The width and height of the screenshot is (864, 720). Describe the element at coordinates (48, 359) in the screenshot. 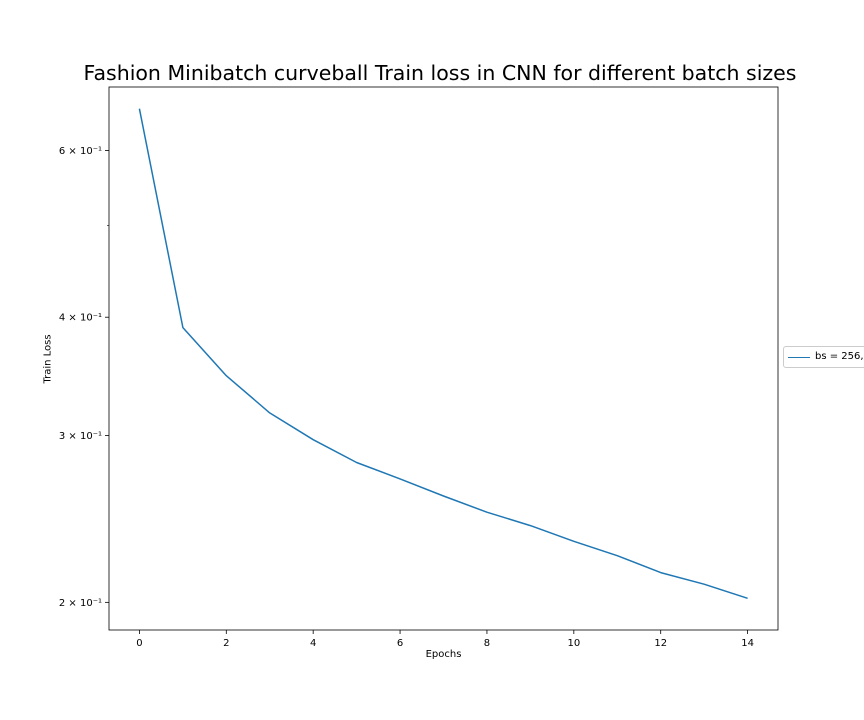

I see `y-axis-label: Train Loss` at that location.